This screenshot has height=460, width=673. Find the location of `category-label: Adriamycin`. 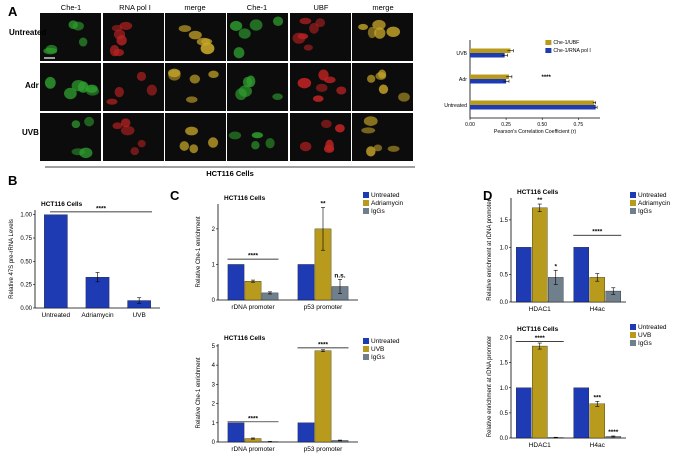

category-label: Adriamycin is located at coordinates (97, 315).